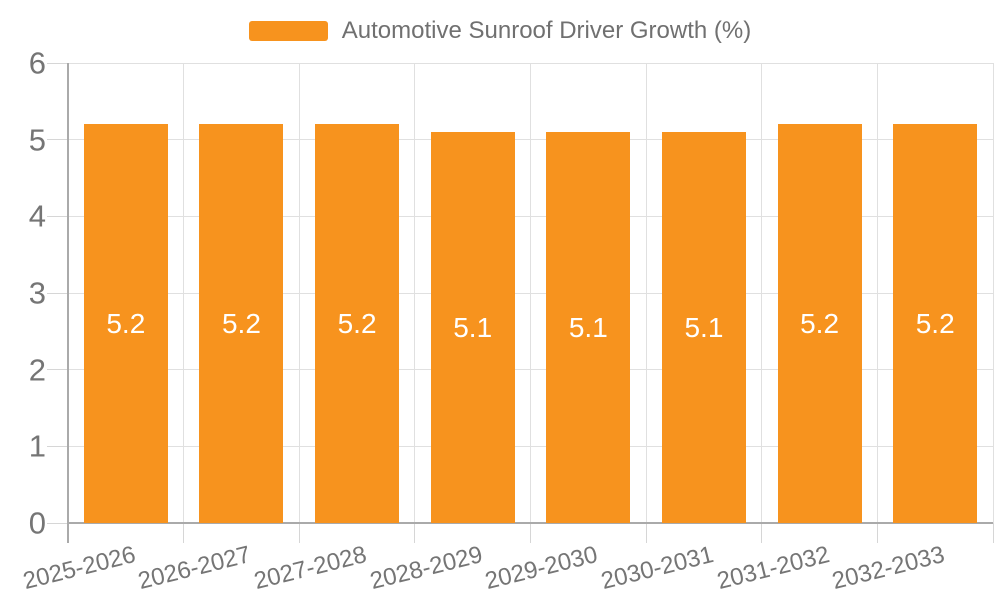 The width and height of the screenshot is (1000, 600). I want to click on legend: Automotive Sunroof Driver Growth (%), so click(500, 31).